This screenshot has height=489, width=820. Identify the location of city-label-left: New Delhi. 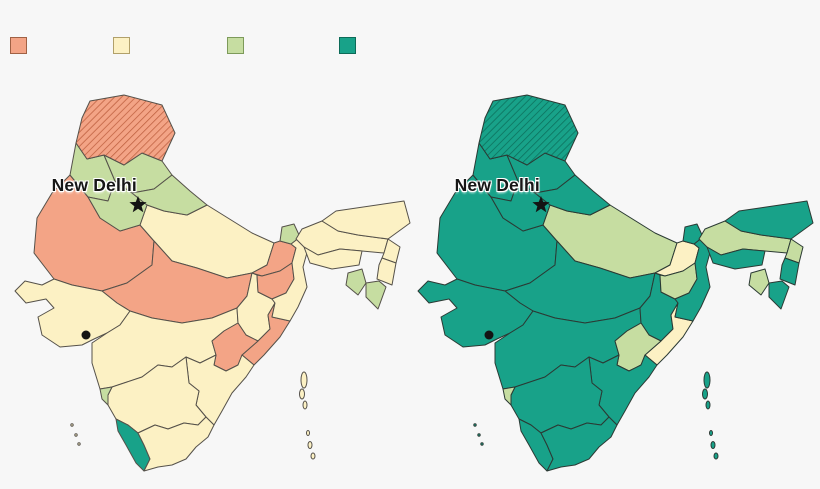
(94, 185).